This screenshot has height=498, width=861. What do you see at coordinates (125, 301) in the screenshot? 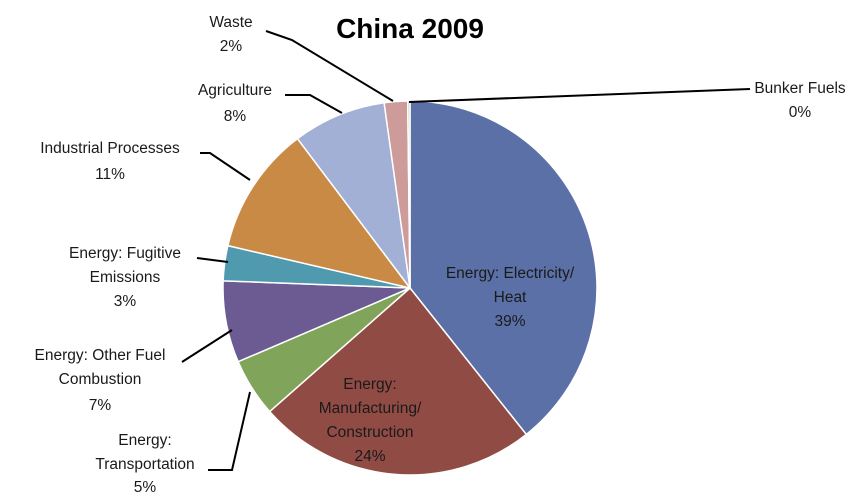
I see `slice-percent-4: 3%` at bounding box center [125, 301].